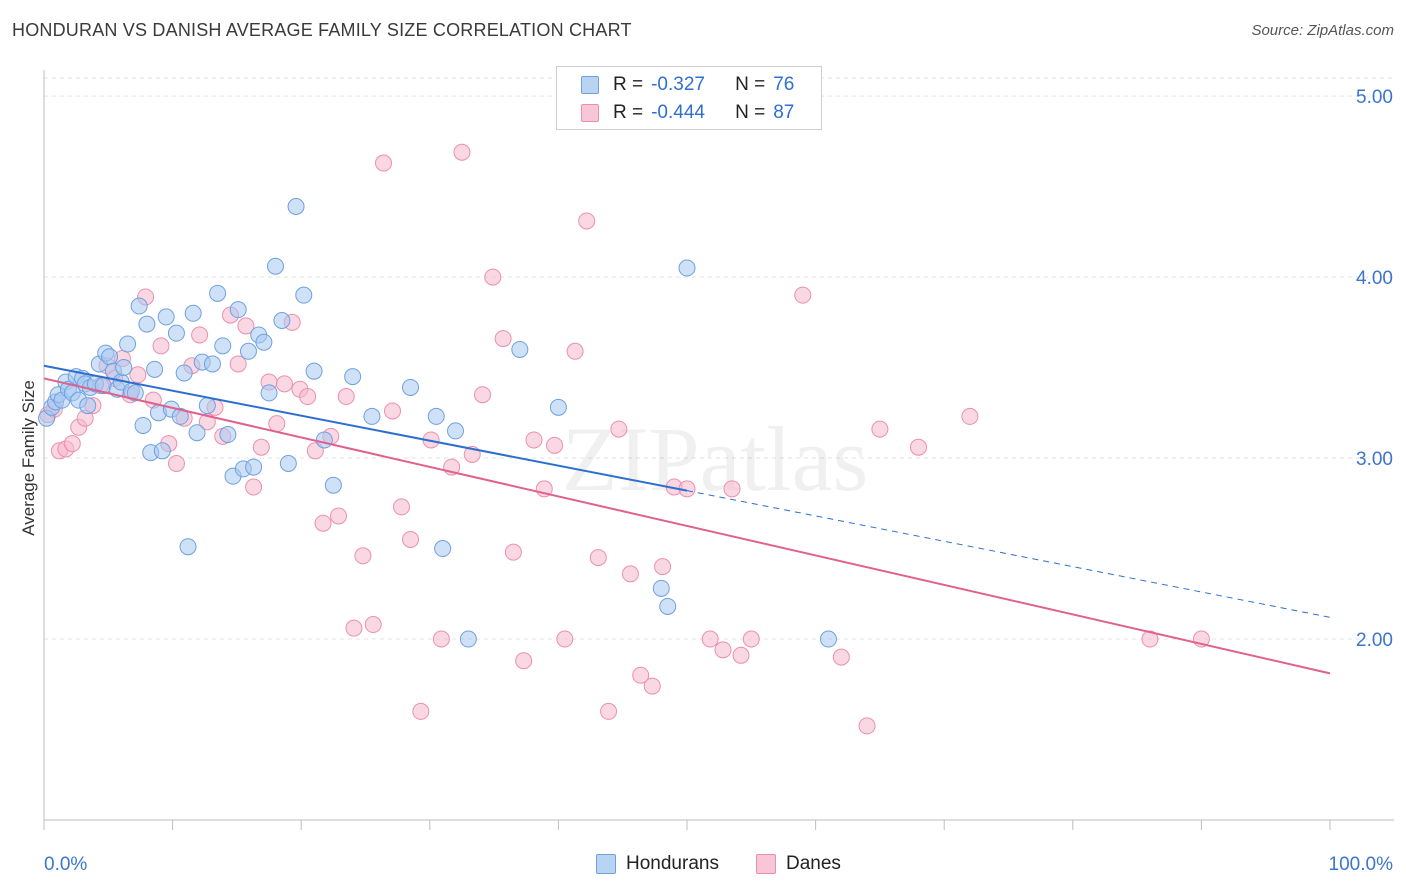 This screenshot has height=892, width=1406. Describe the element at coordinates (672, 863) in the screenshot. I see `hondurans-legend-label: Hondurans` at that location.